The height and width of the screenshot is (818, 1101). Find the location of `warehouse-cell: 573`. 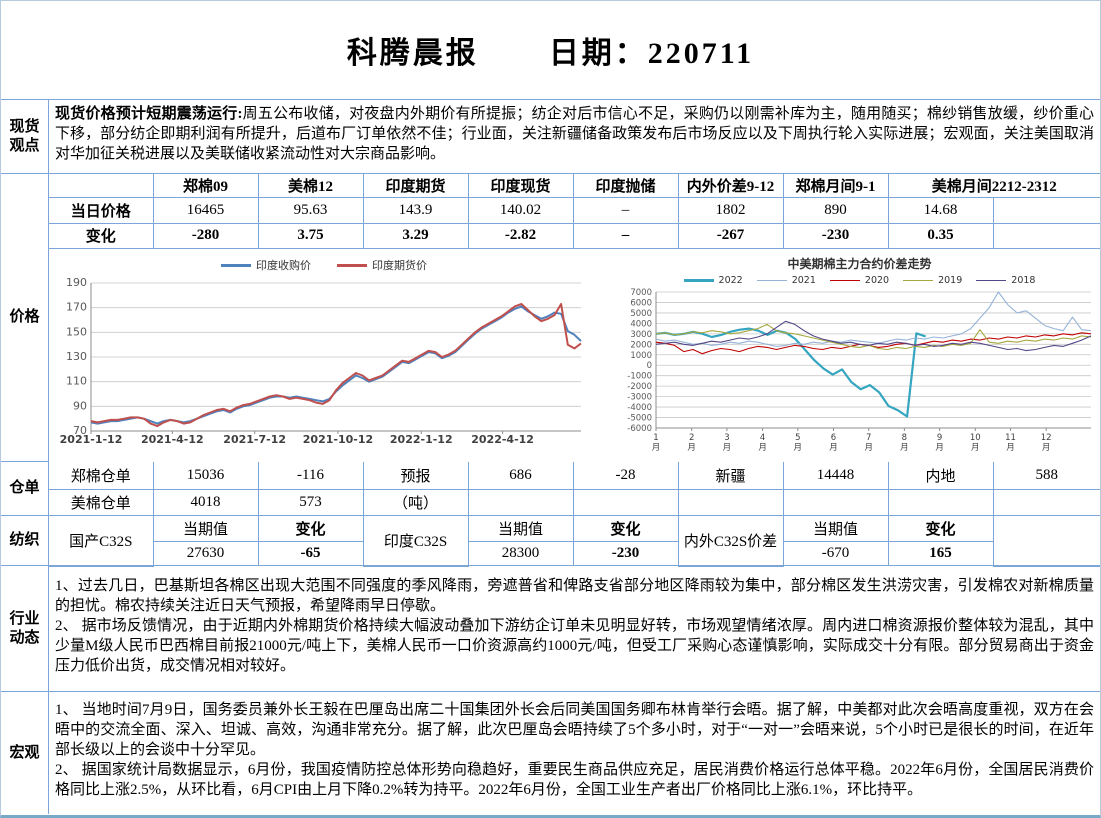

warehouse-cell: 573 is located at coordinates (310, 502).